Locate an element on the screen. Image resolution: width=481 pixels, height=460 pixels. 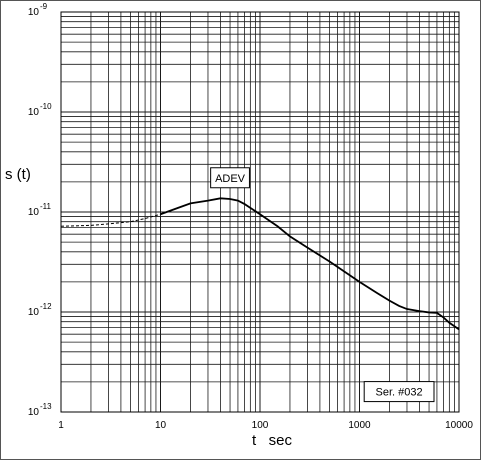
x-axis-label: t sec is located at coordinates (272, 440).